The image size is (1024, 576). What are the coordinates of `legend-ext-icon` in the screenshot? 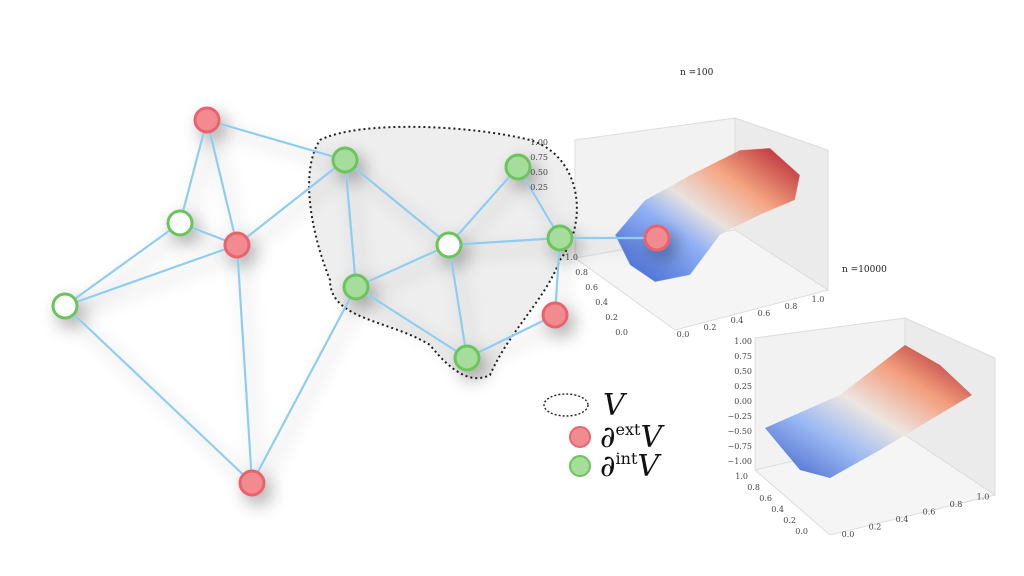 It's located at (580, 437).